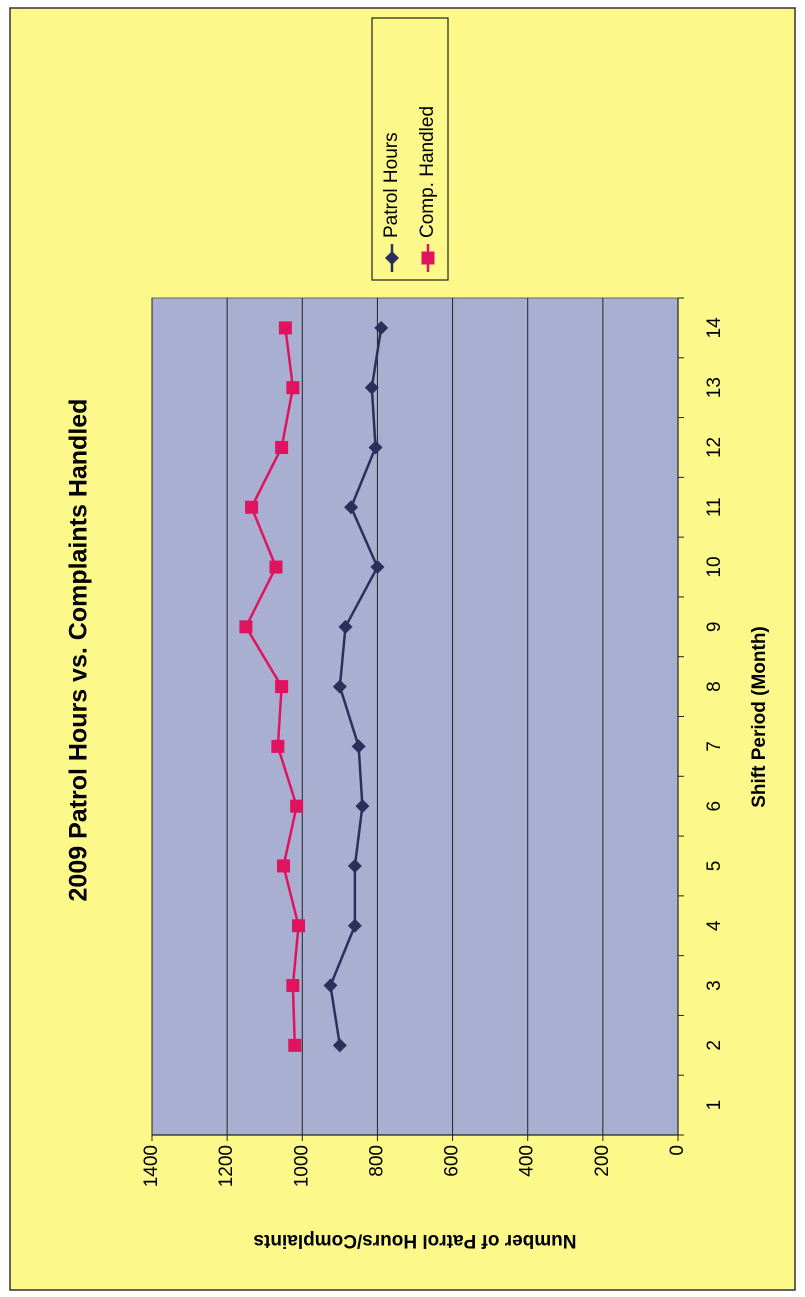  I want to click on y-tick-label: 200, so click(602, 1161).